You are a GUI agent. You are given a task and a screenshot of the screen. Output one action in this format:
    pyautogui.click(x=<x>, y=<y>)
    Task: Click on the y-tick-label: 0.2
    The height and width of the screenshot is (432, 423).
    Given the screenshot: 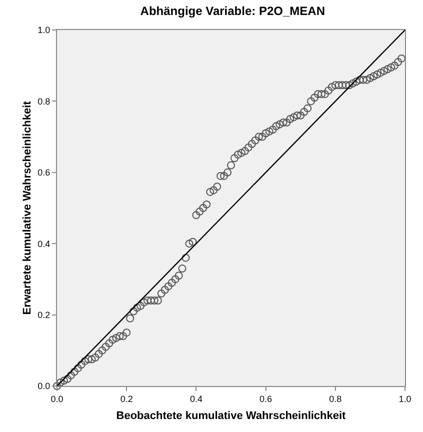 What is the action you would take?
    pyautogui.click(x=44, y=315)
    